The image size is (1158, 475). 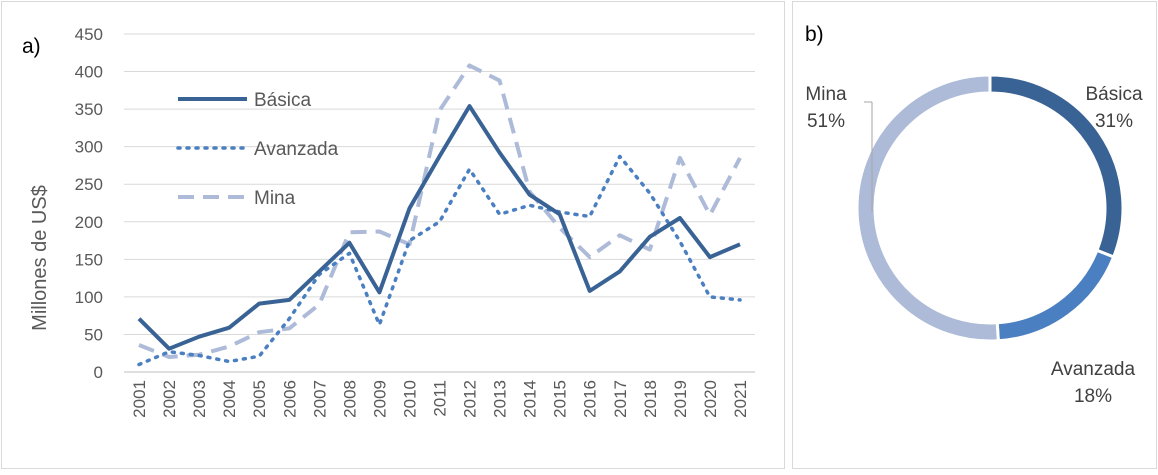 I want to click on x-tick-label: 2004, so click(x=229, y=399).